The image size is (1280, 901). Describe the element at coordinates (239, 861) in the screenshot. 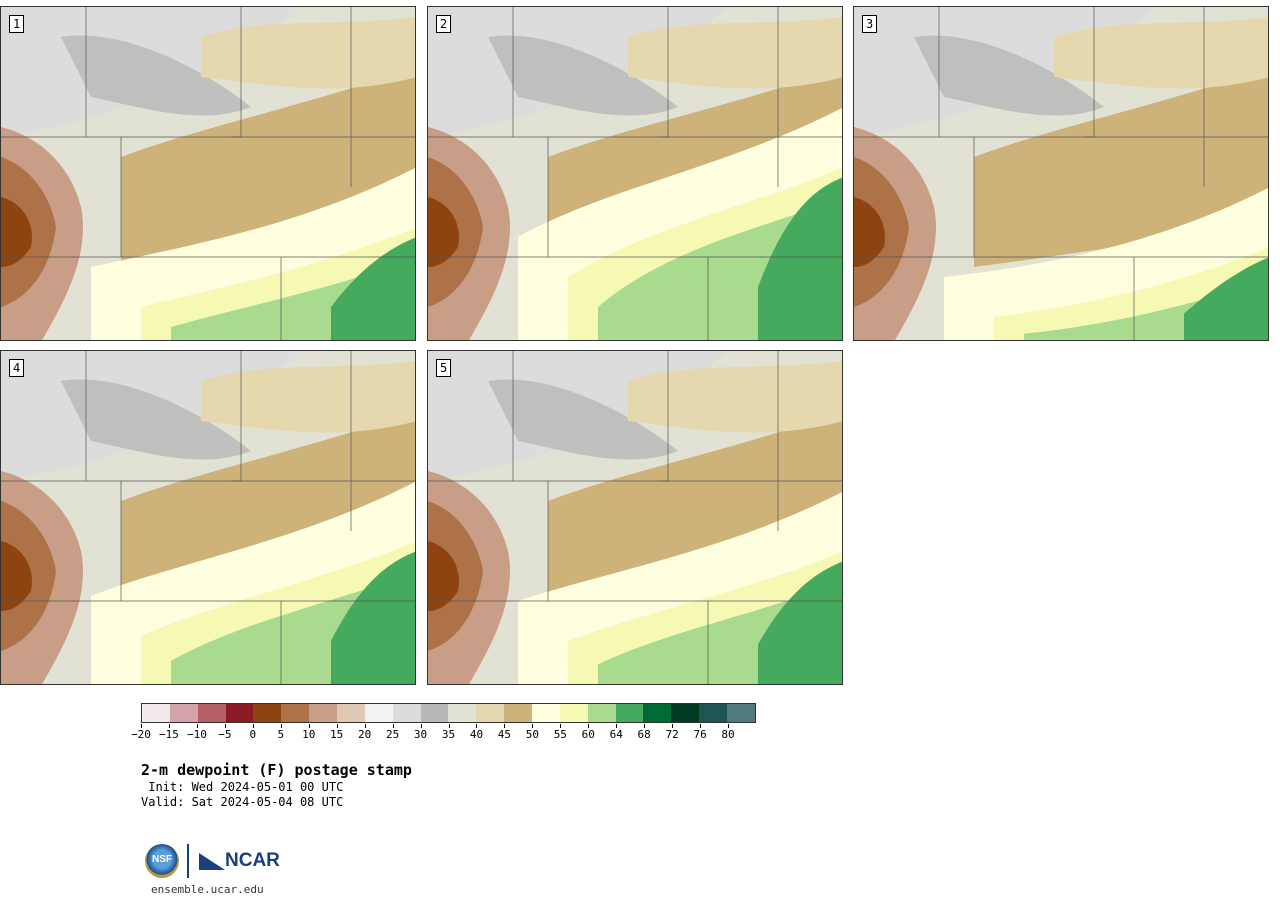

I see `ncar-logo-icon: NCAR` at that location.